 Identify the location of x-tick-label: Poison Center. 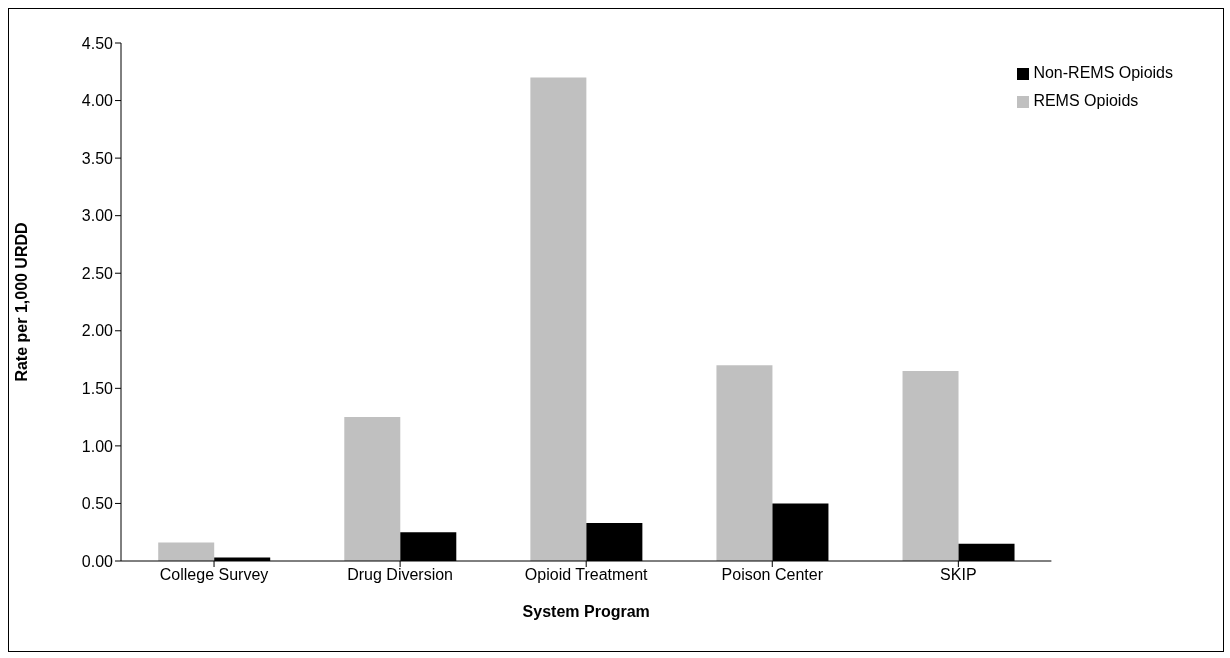
(772, 575).